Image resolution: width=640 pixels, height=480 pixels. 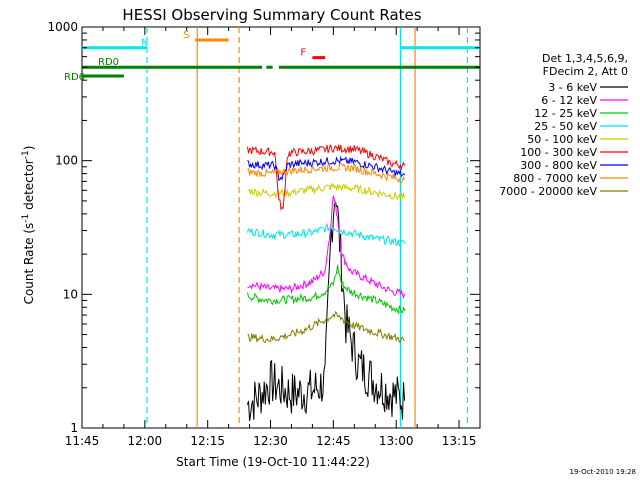 I want to click on legend-label-0: 3 - 6 keV, so click(x=572, y=87).